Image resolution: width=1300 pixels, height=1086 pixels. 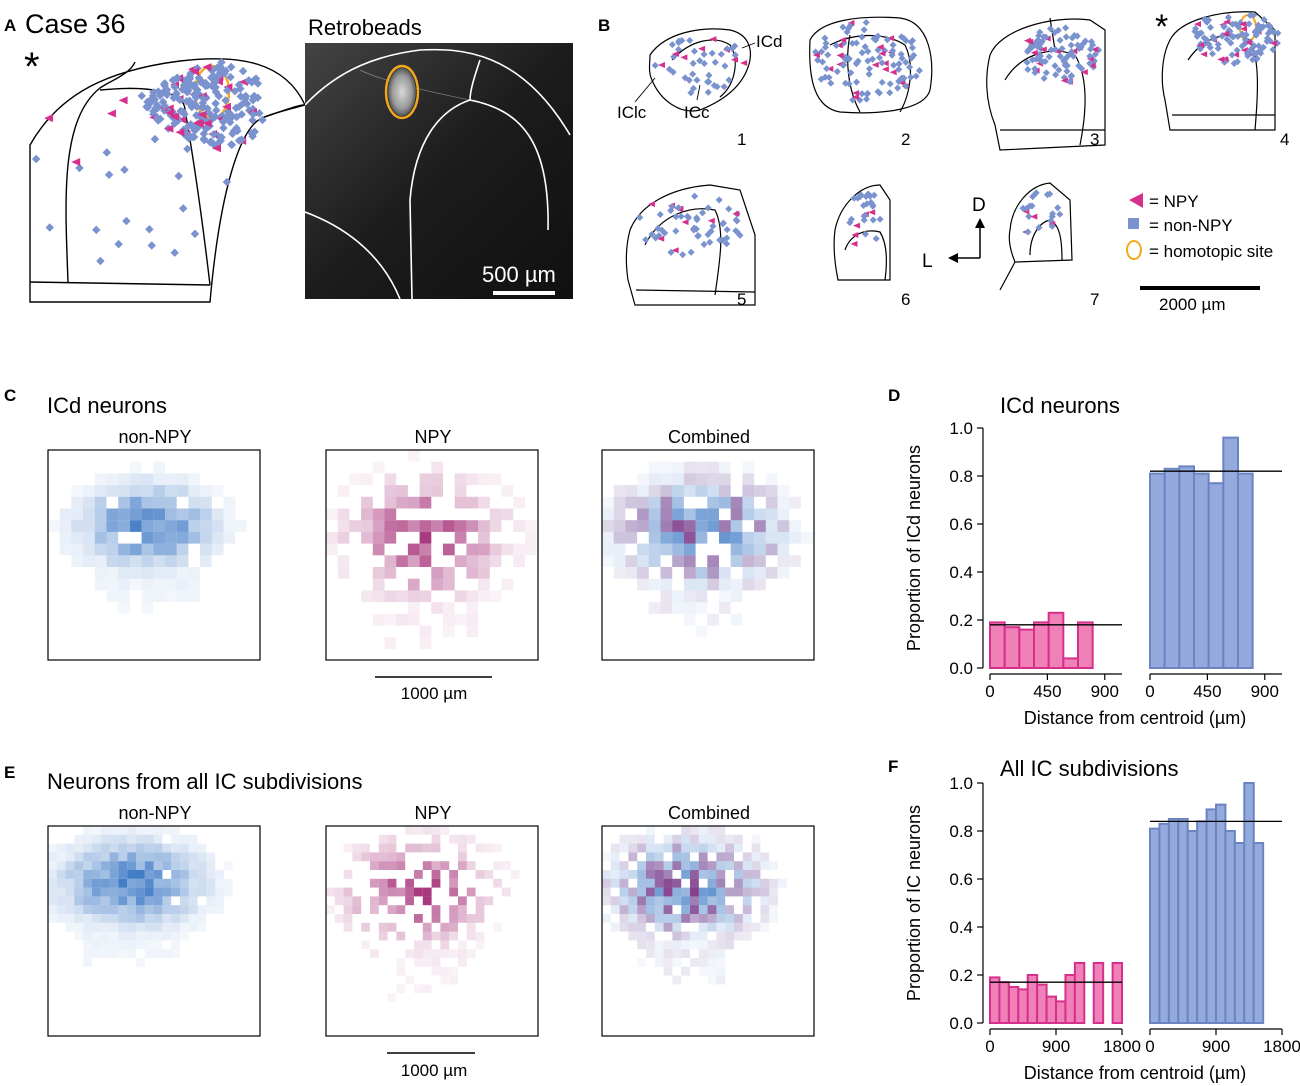 What do you see at coordinates (914, 903) in the screenshot?
I see `y-axis-label: Proportion of IC neurons` at bounding box center [914, 903].